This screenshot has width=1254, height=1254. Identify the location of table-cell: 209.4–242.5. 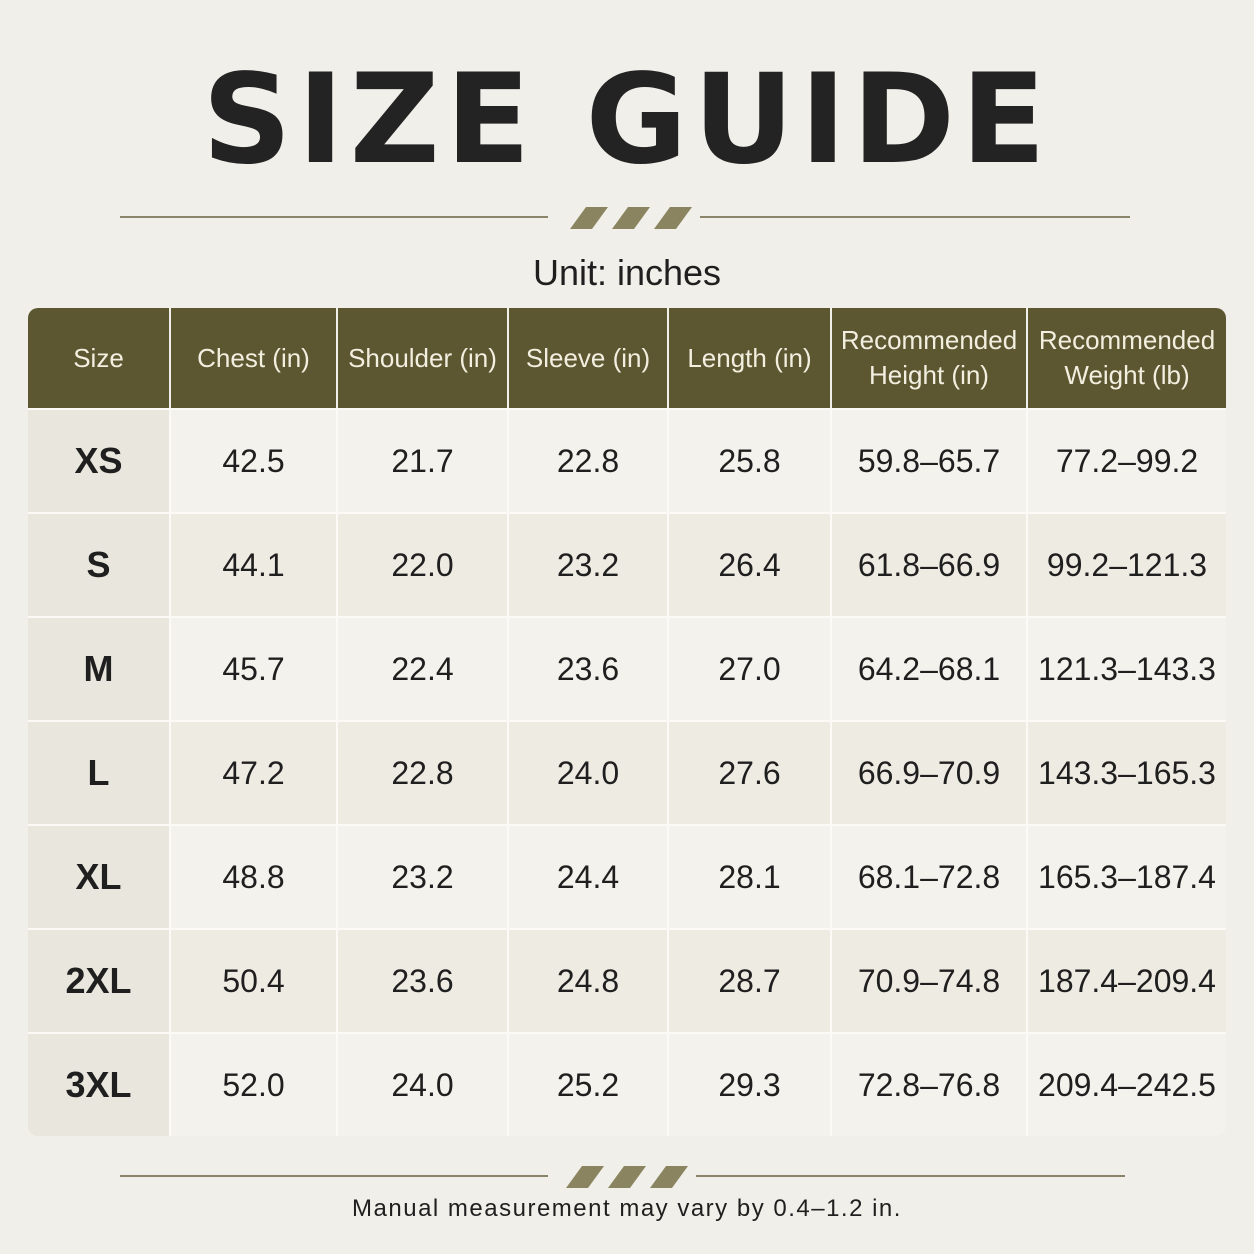
(1127, 1084).